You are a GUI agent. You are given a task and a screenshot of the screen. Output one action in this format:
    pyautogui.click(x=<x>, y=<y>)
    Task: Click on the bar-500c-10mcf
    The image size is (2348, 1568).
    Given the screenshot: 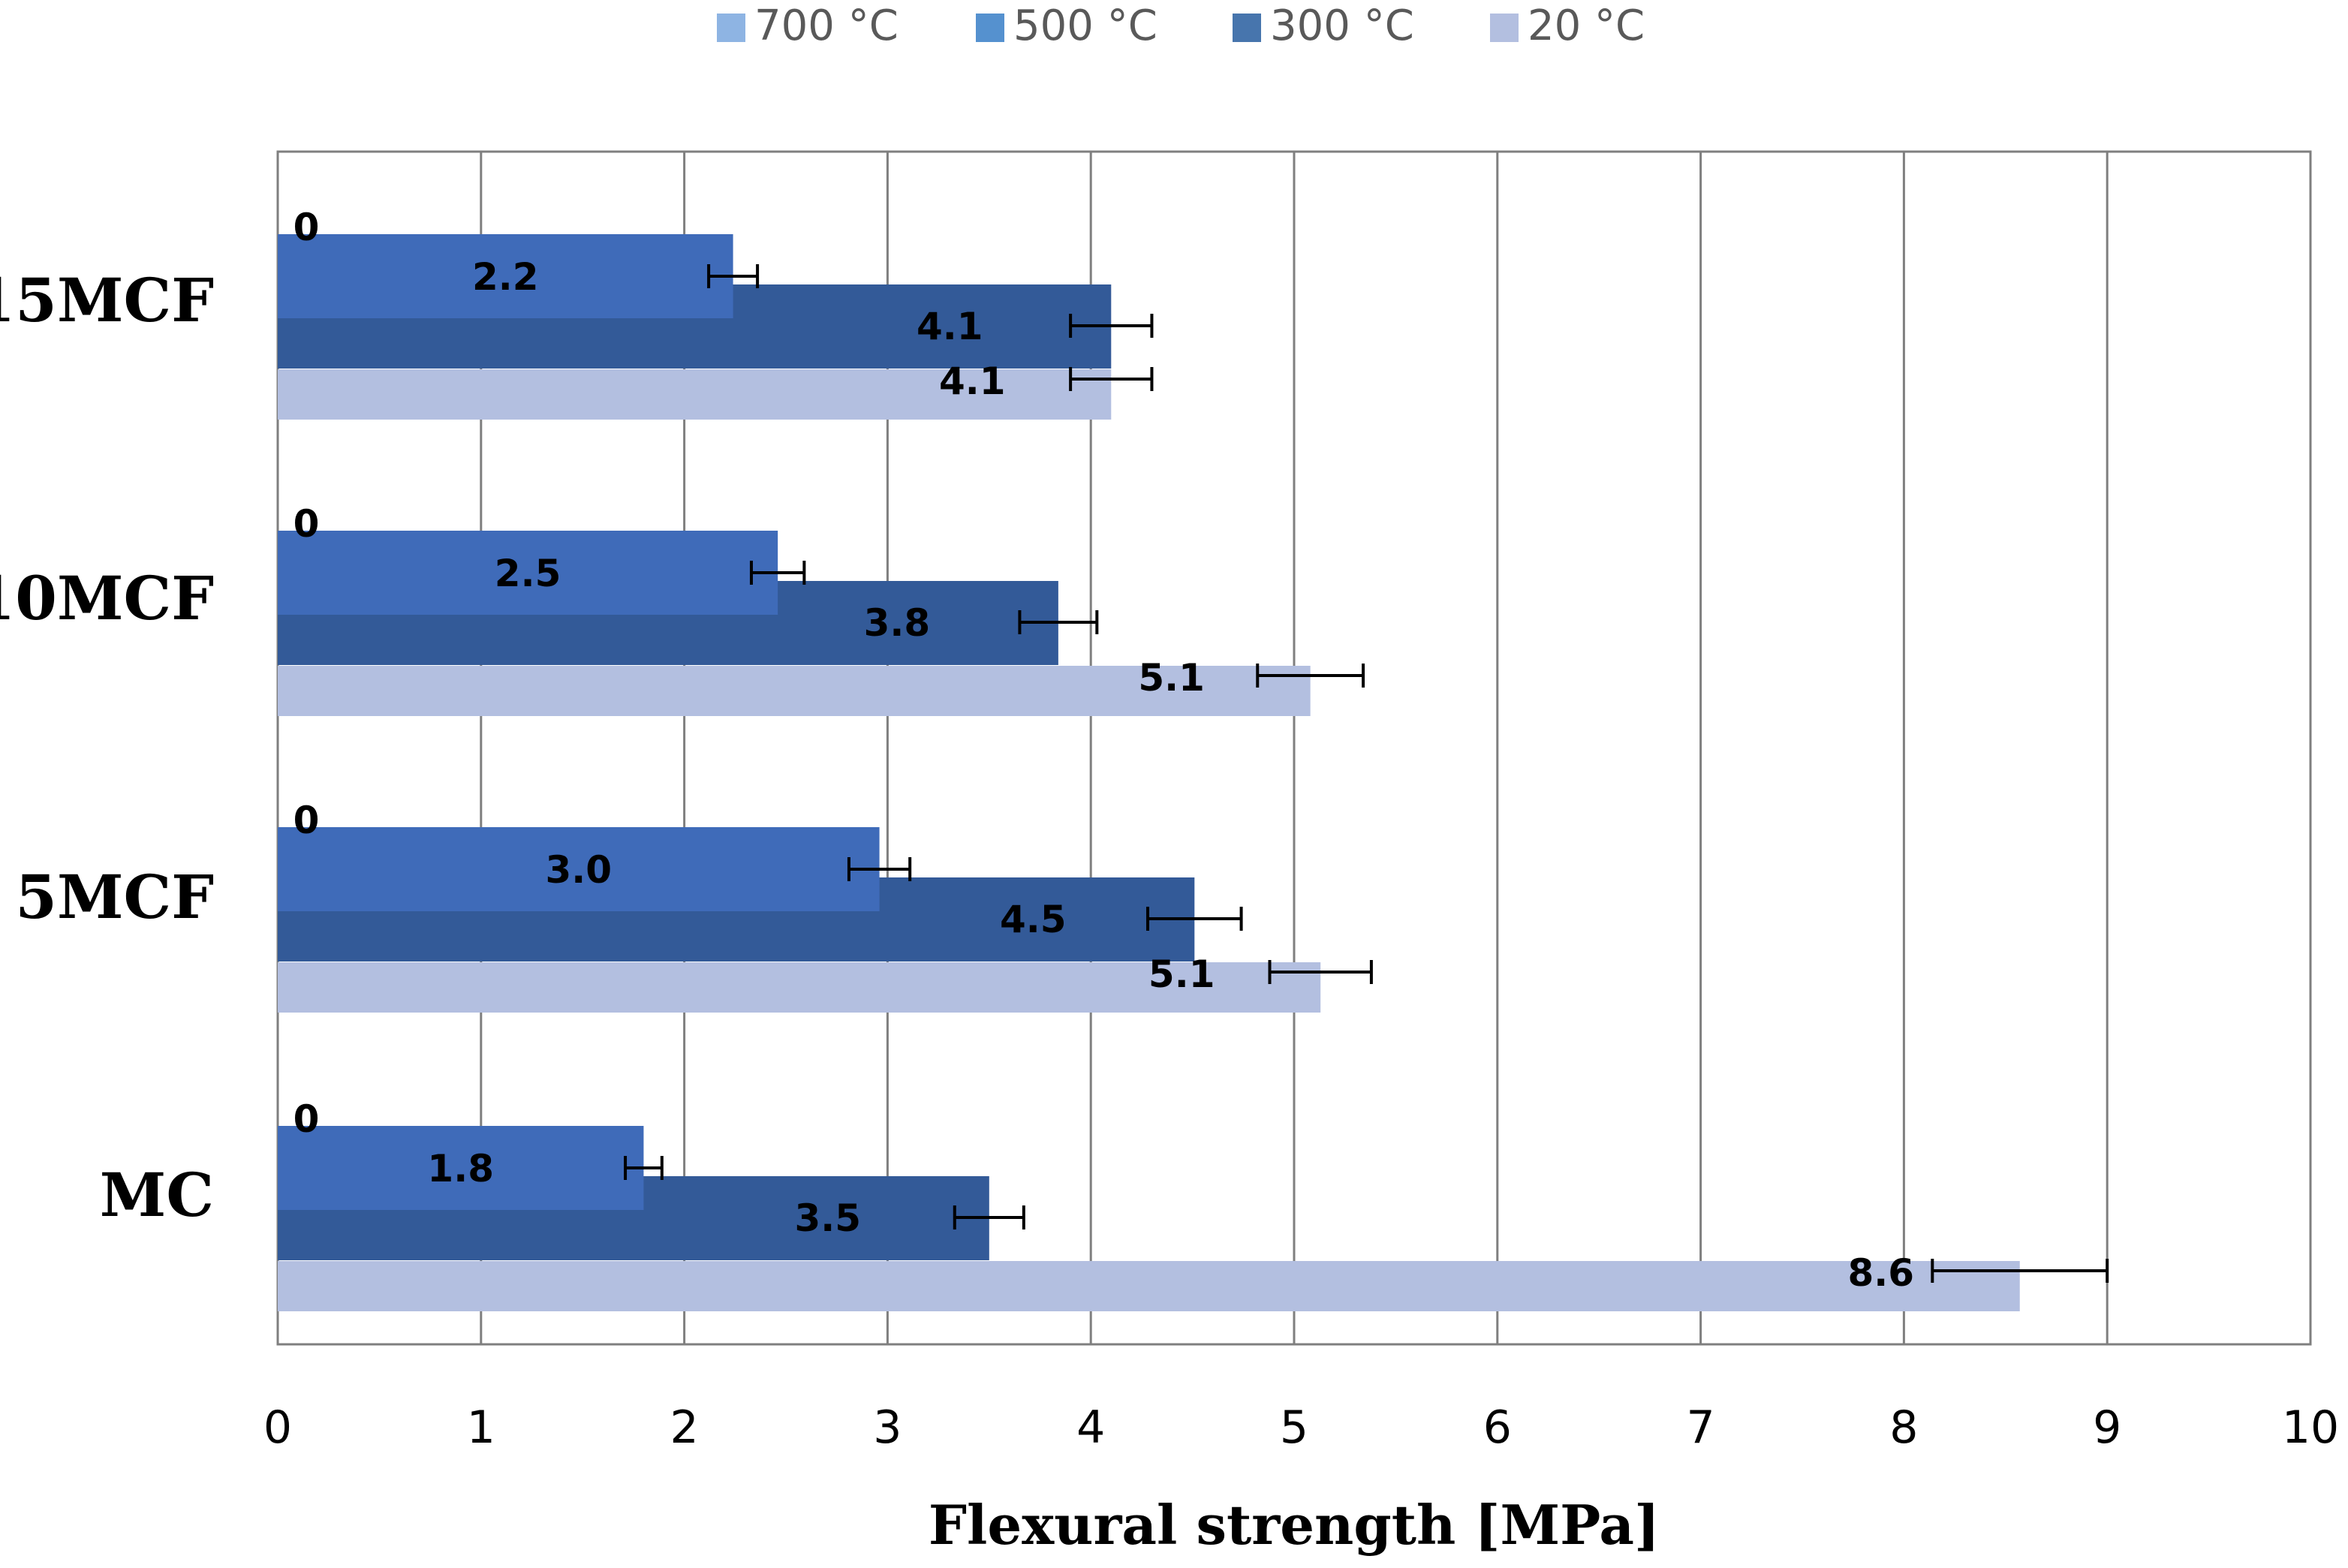 What is the action you would take?
    pyautogui.click(x=528, y=573)
    